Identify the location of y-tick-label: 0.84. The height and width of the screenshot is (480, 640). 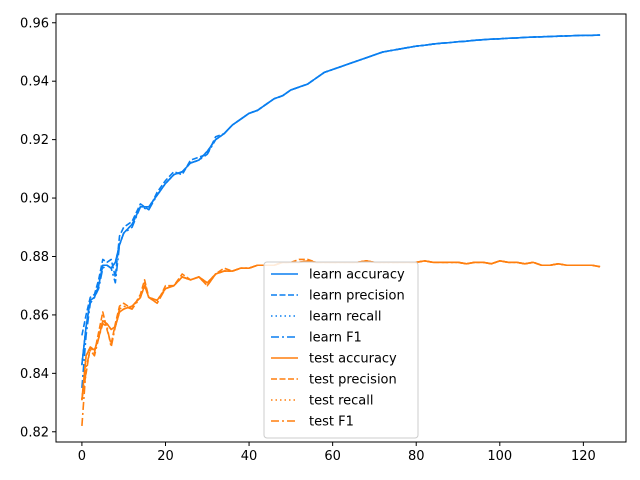
(34, 374).